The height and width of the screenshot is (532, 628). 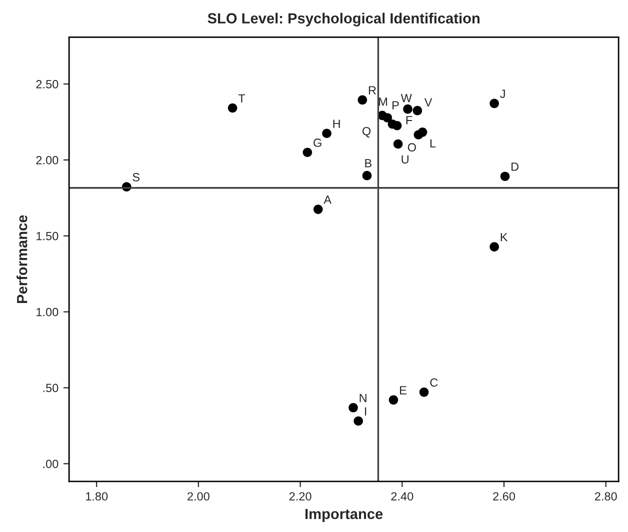 What do you see at coordinates (47, 312) in the screenshot?
I see `y-tick-label: 1.00` at bounding box center [47, 312].